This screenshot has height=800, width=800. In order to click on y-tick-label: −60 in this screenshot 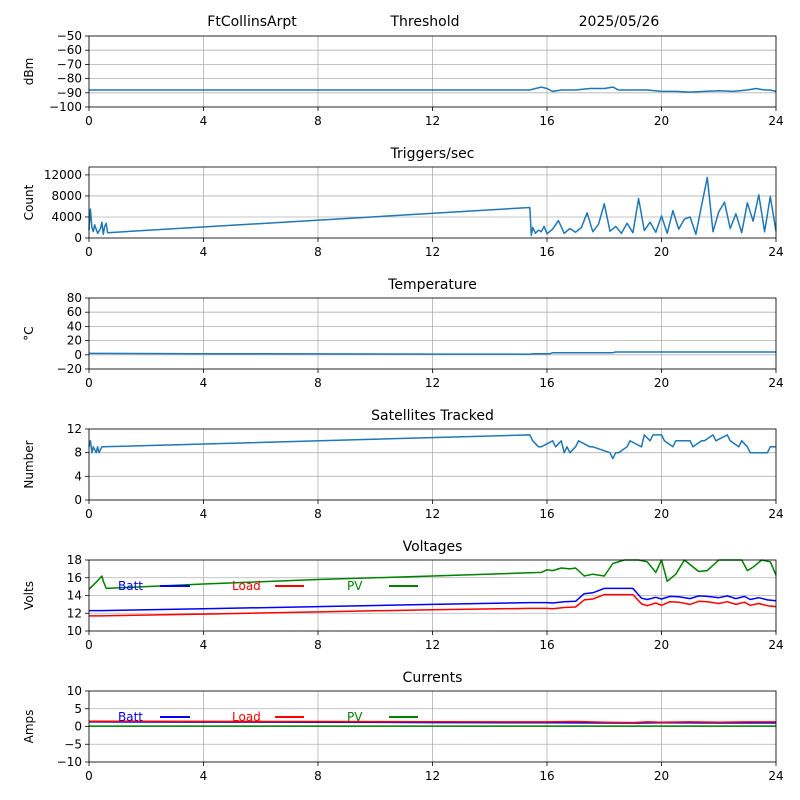, I will do `click(69, 50)`.